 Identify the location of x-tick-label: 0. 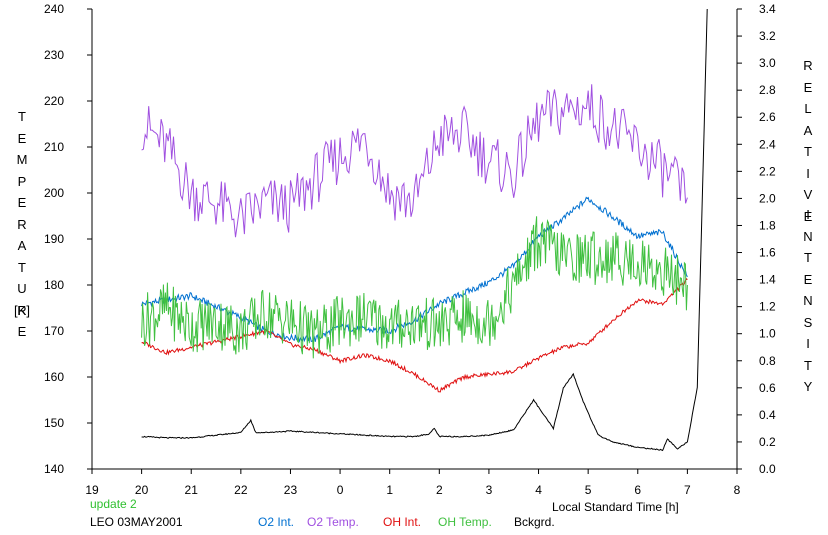
(340, 490).